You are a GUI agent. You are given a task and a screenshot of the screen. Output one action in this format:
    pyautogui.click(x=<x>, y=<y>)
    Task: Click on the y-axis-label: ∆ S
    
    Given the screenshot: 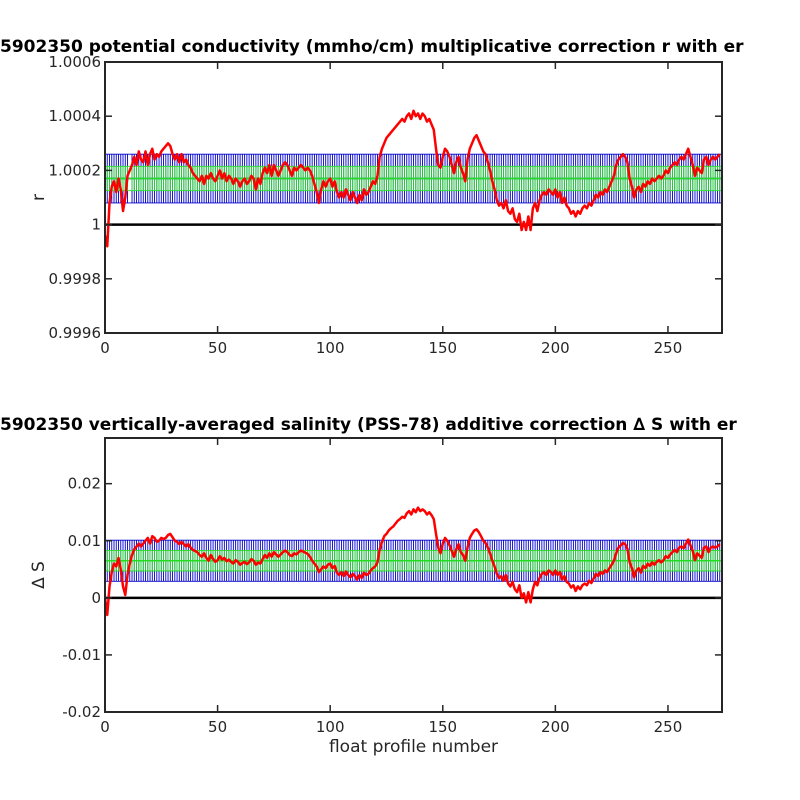 What is the action you would take?
    pyautogui.click(x=39, y=575)
    